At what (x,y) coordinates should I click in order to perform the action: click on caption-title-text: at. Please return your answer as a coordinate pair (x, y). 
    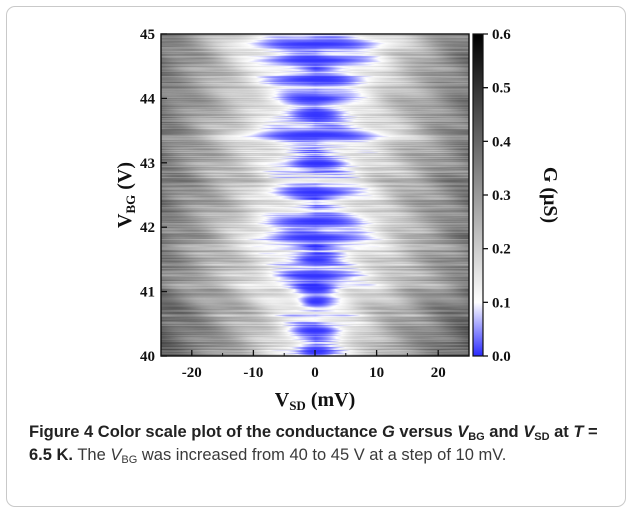
    Looking at the image, I should click on (561, 432).